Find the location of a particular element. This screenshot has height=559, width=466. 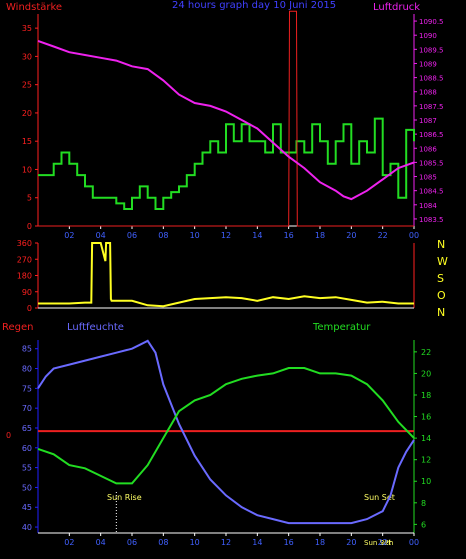

direction-tick-label: 90 is located at coordinates (27, 292).